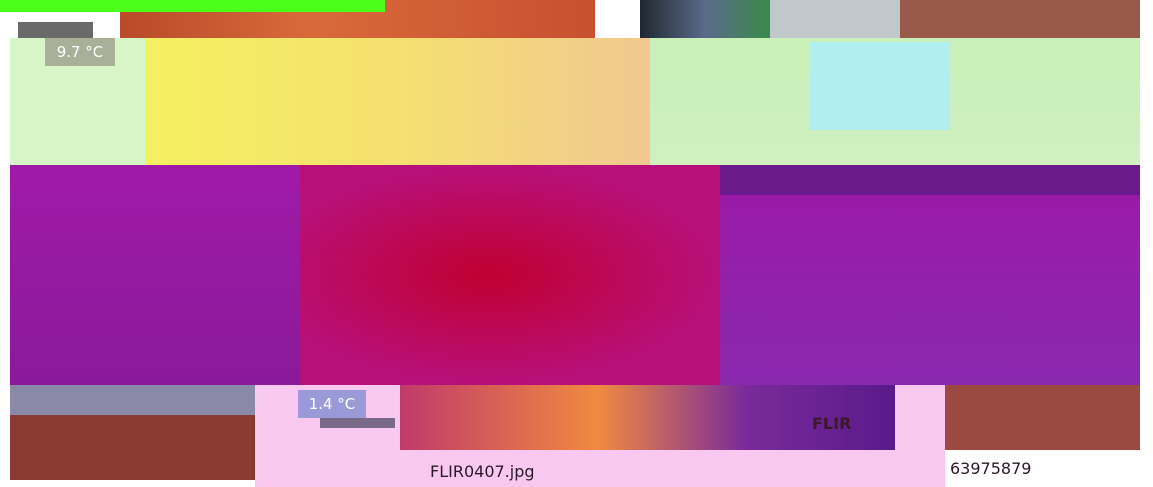 This screenshot has width=1153, height=487. Describe the element at coordinates (332, 404) in the screenshot. I see `min-temperature: 1.4 °C` at that location.